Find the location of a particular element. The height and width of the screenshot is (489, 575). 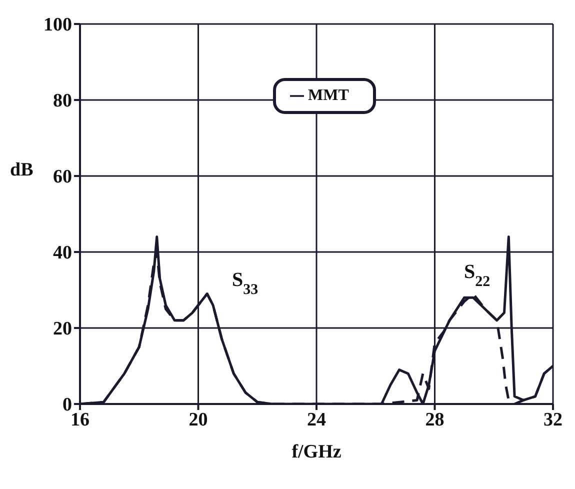

x-tick-label: 28 is located at coordinates (434, 419).